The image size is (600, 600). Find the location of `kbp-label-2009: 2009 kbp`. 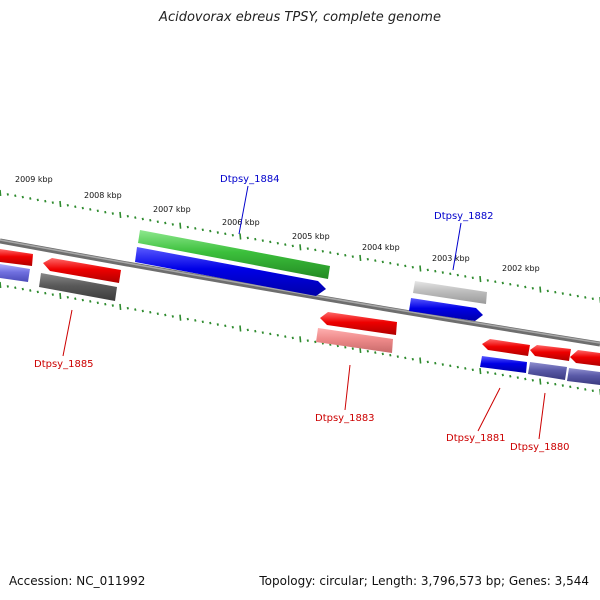

kbp-label-2009: 2009 kbp is located at coordinates (34, 179).